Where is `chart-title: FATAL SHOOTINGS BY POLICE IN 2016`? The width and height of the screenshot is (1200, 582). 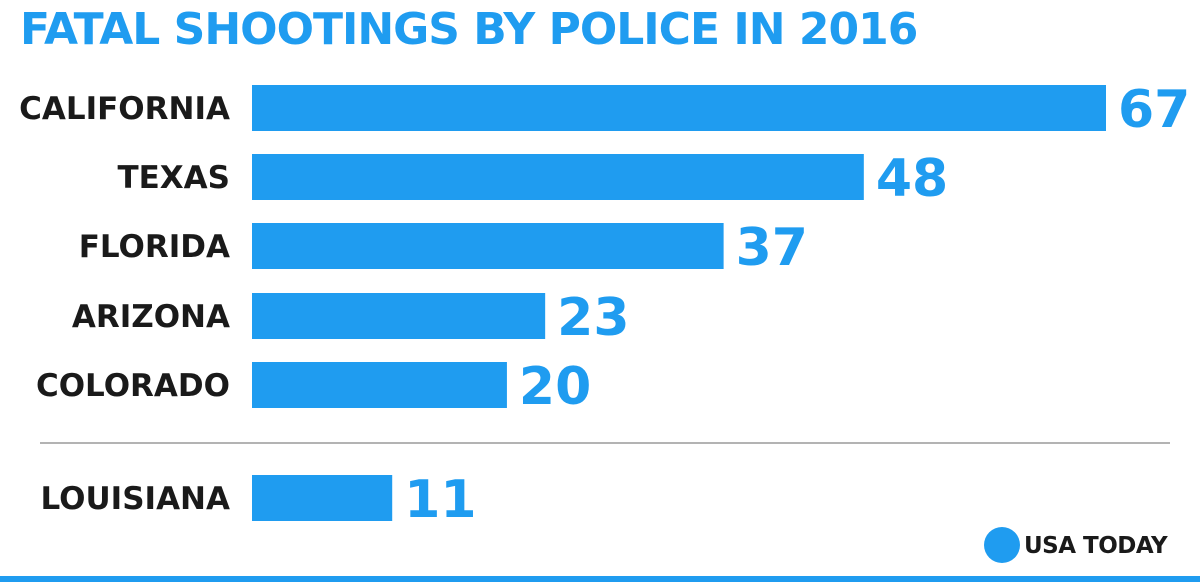
chart-title: FATAL SHOOTINGS BY POLICE IN 2016 is located at coordinates (468, 29).